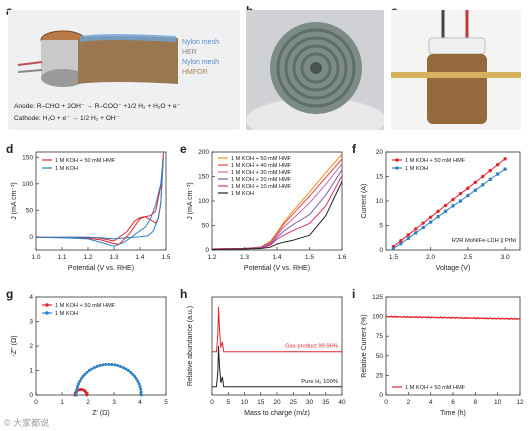 The height and width of the screenshot is (431, 529). What do you see at coordinates (341, 257) in the screenshot?
I see `x-tick-label: 1.6` at bounding box center [341, 257].